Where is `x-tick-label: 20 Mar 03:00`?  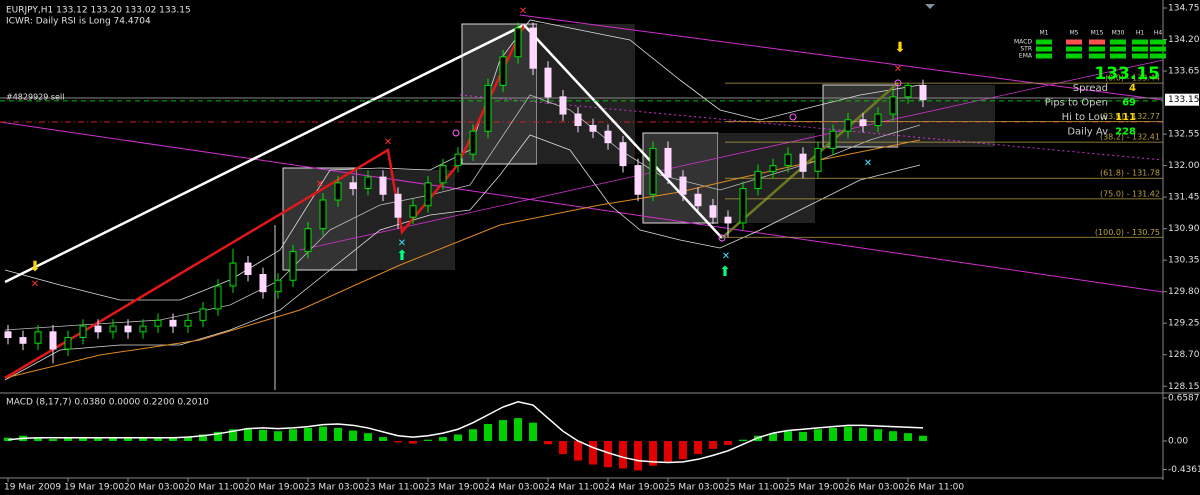 x-tick-label: 20 Mar 03:00 is located at coordinates (154, 488).